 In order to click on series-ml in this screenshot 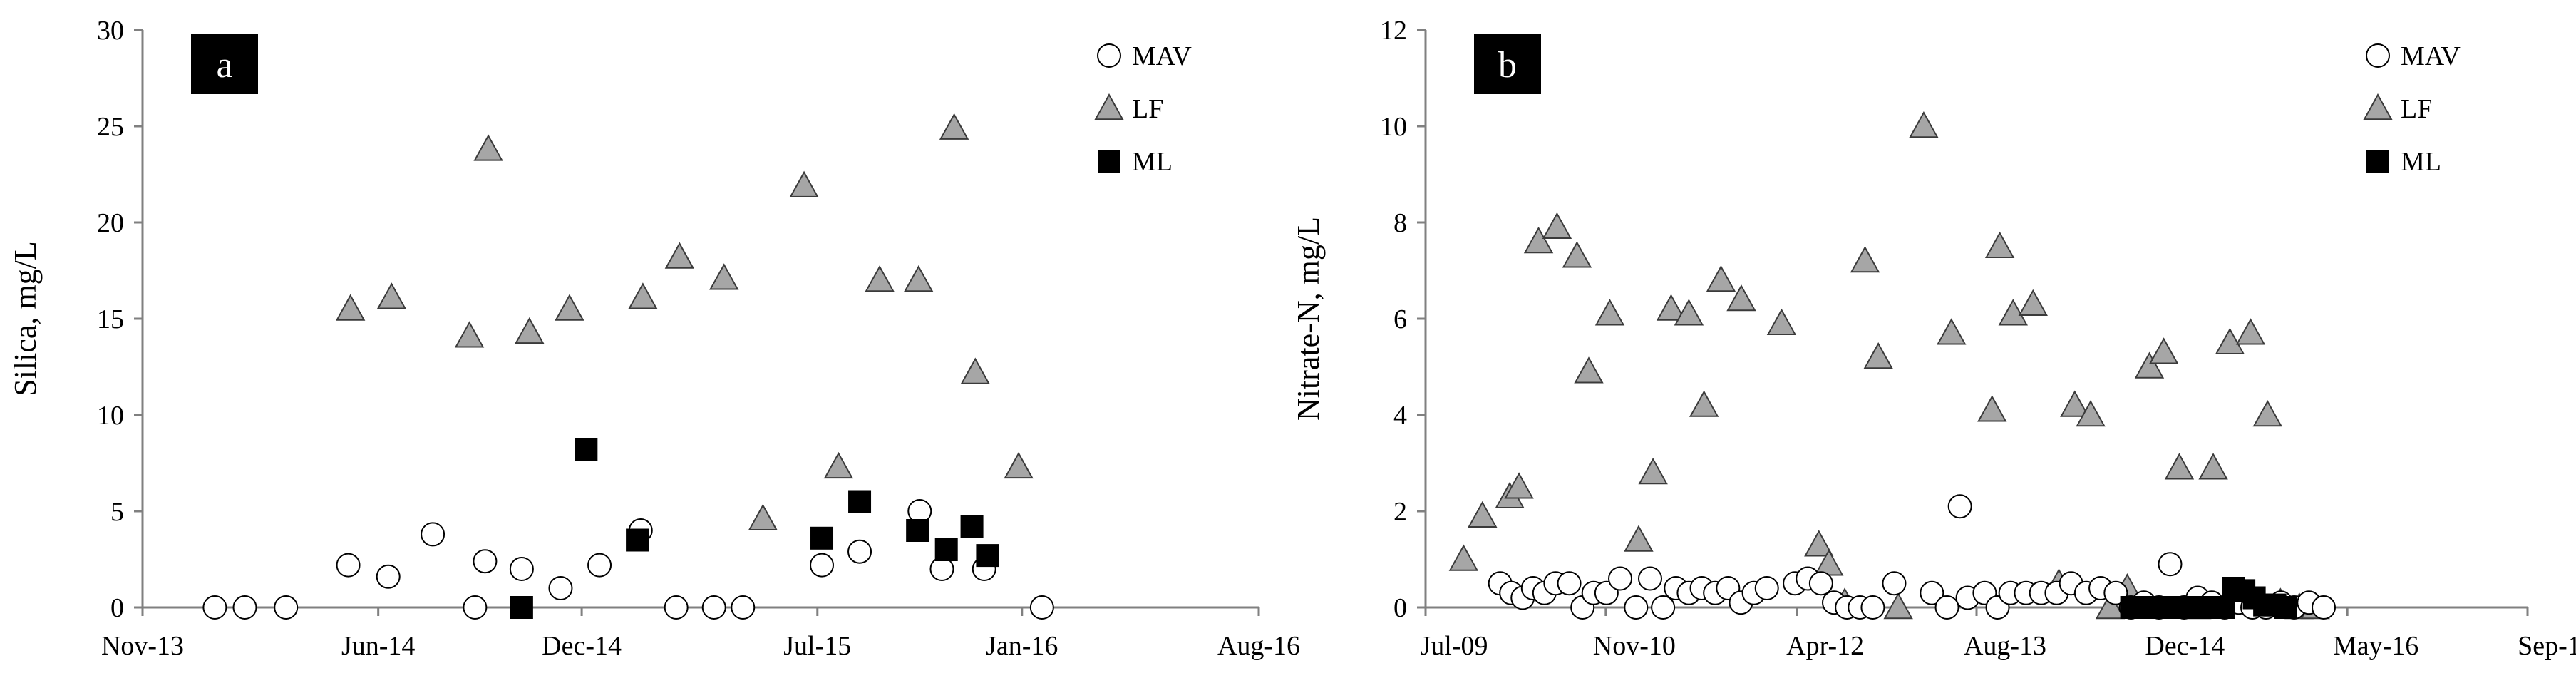, I will do `click(2208, 598)`.